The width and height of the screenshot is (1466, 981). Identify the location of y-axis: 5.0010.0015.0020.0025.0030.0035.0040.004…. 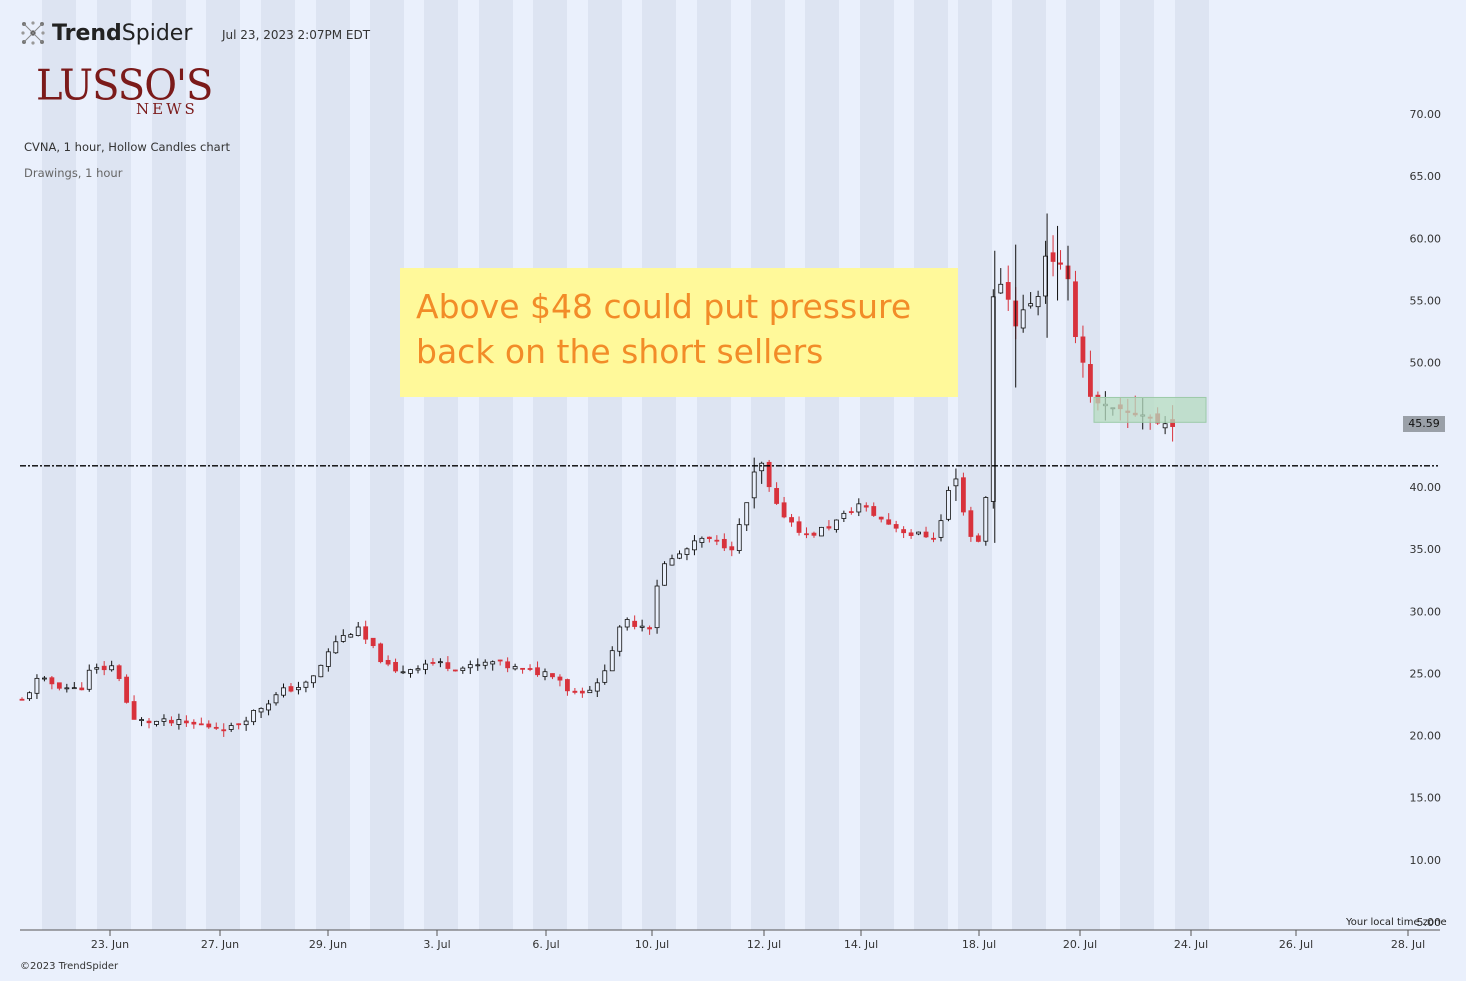
(1426, 518).